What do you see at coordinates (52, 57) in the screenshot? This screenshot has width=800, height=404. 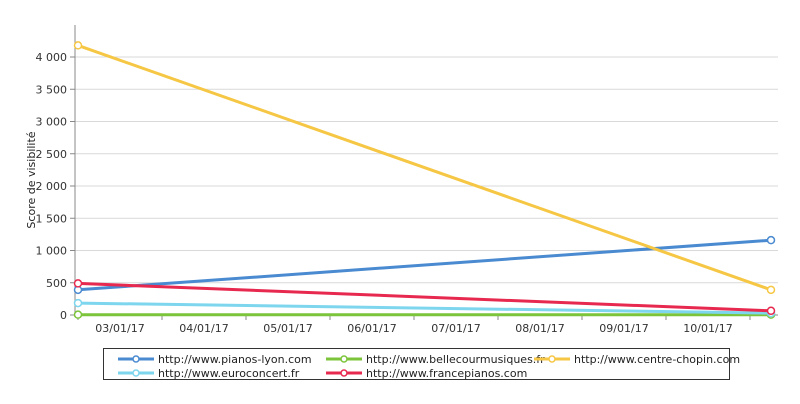 I see `y-tick-label: 4 000` at bounding box center [52, 57].